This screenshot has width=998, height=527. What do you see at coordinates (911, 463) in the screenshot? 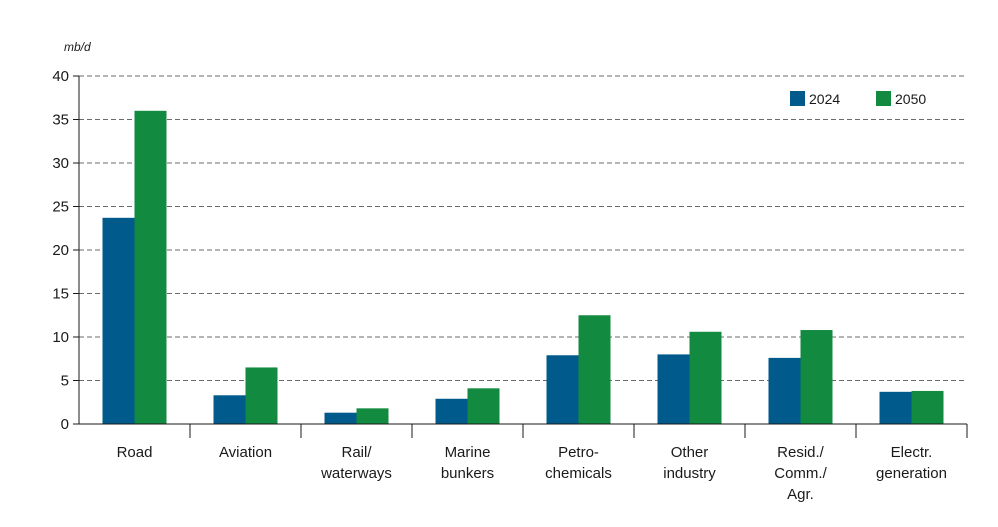
I see `category-label: Electr. generation` at bounding box center [911, 463].